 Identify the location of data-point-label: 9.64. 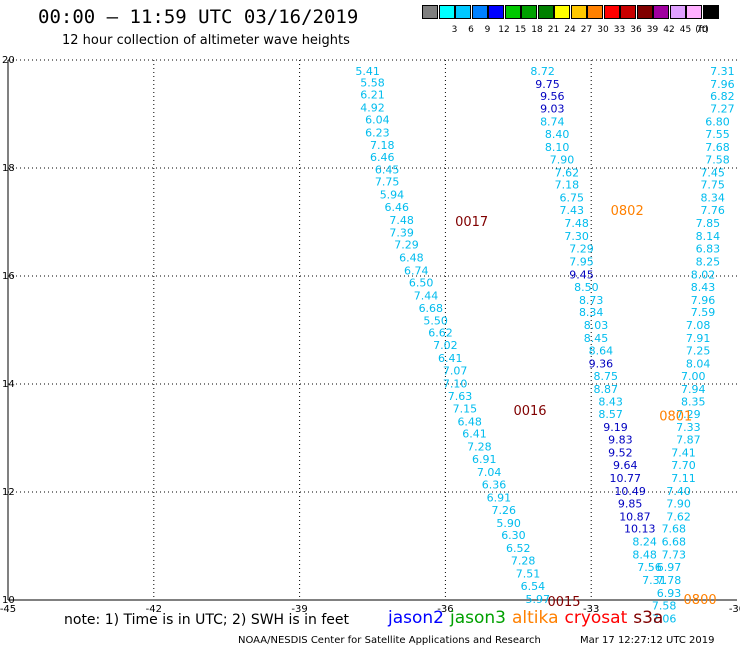
(625, 465).